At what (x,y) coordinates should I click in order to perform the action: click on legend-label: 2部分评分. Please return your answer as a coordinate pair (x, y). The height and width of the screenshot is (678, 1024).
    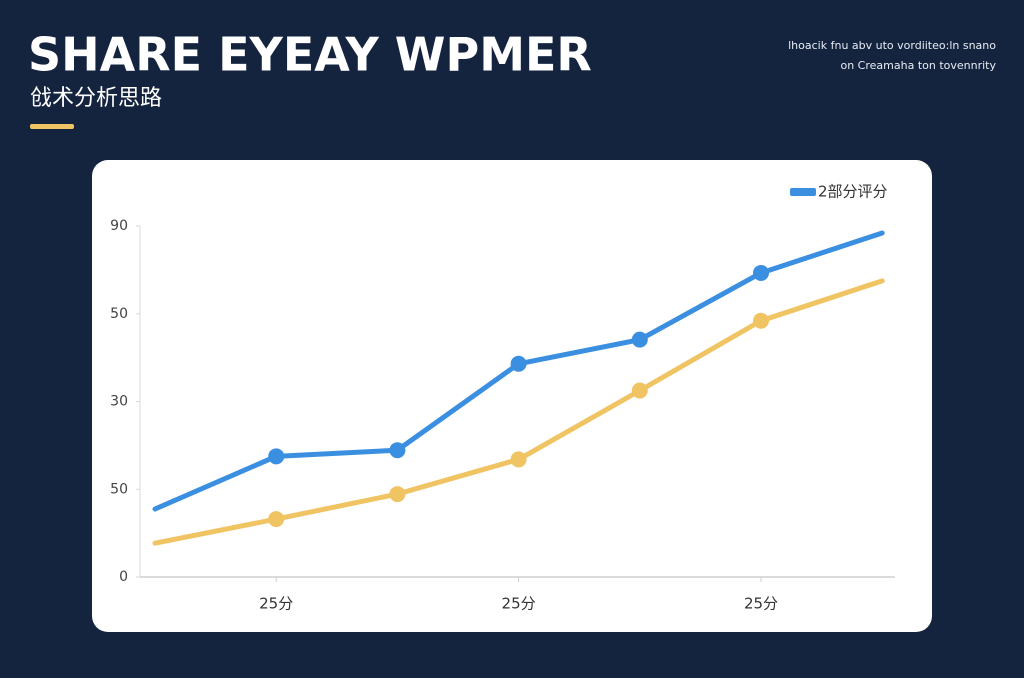
    Looking at the image, I should click on (853, 192).